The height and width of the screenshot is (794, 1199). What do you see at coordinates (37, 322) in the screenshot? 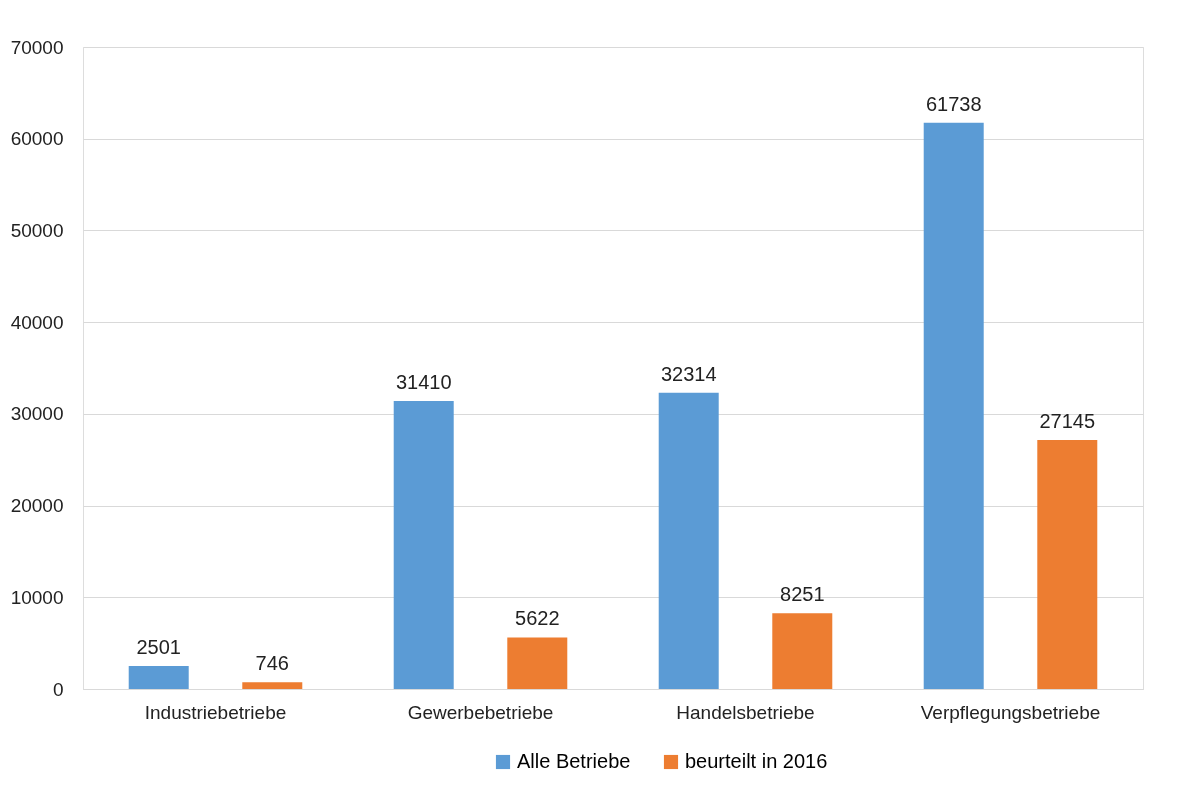
I see `y-tick-label: 40000` at bounding box center [37, 322].